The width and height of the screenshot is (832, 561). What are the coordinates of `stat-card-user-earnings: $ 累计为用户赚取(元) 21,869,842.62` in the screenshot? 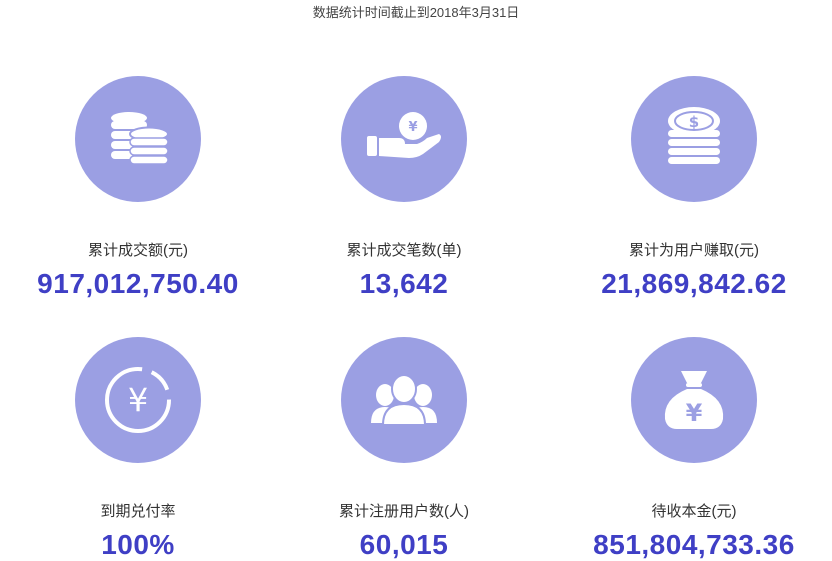 It's located at (694, 188).